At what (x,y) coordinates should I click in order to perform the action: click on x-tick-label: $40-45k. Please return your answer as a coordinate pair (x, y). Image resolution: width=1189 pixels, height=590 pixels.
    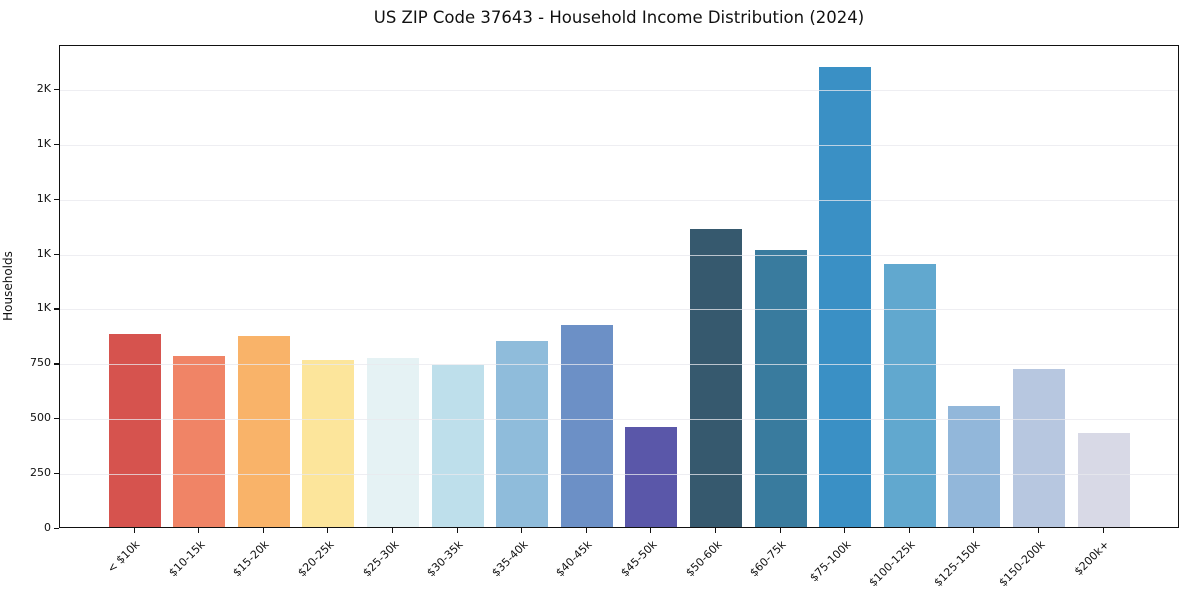
    Looking at the image, I should click on (574, 559).